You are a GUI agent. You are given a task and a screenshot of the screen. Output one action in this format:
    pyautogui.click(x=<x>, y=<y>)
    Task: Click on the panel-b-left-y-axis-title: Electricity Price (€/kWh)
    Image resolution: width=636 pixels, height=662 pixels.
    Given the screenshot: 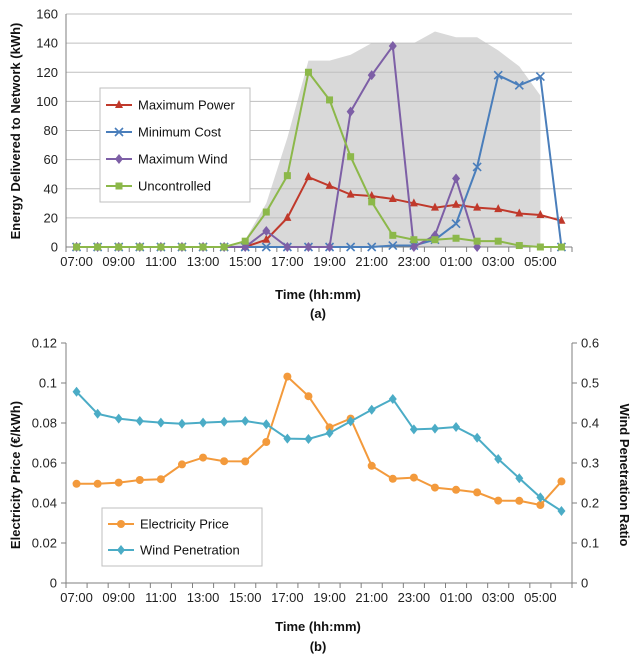 What is the action you would take?
    pyautogui.click(x=15, y=475)
    